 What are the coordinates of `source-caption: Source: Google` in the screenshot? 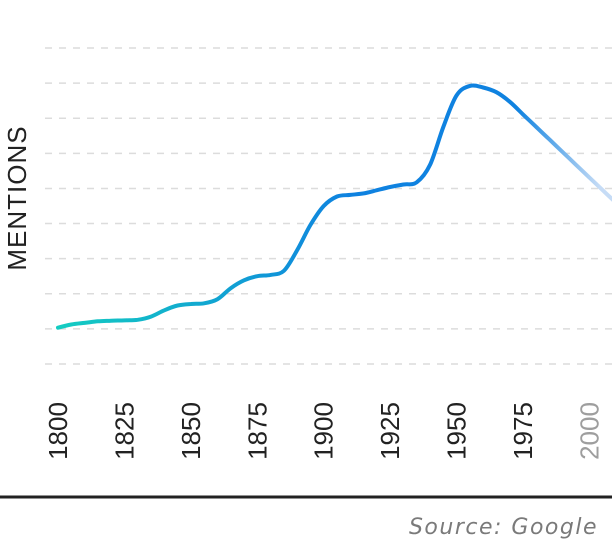 It's located at (503, 527).